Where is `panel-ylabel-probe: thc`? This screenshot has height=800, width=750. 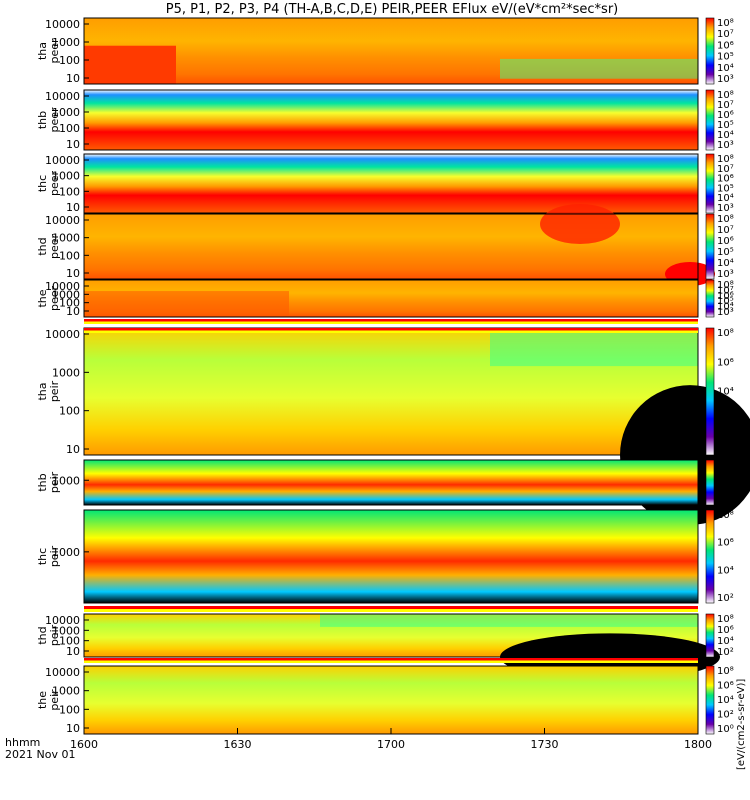 panel-ylabel-probe: thc is located at coordinates (42, 556).